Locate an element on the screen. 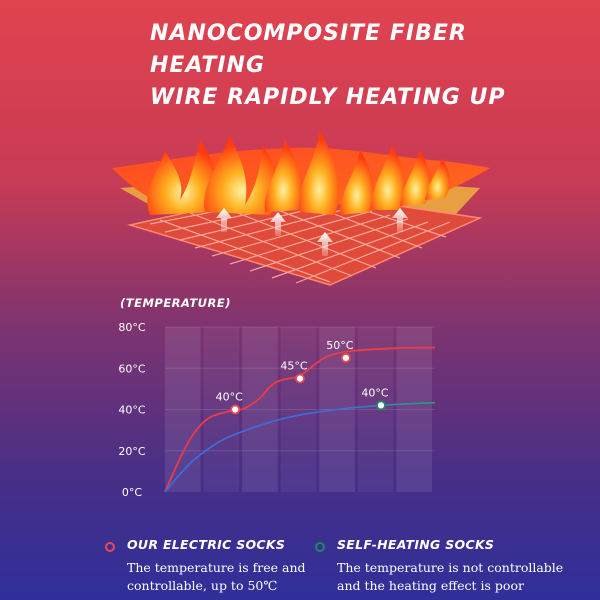 This screenshot has height=600, width=600. headline-line-2: wire rapidly heating up is located at coordinates (328, 97).